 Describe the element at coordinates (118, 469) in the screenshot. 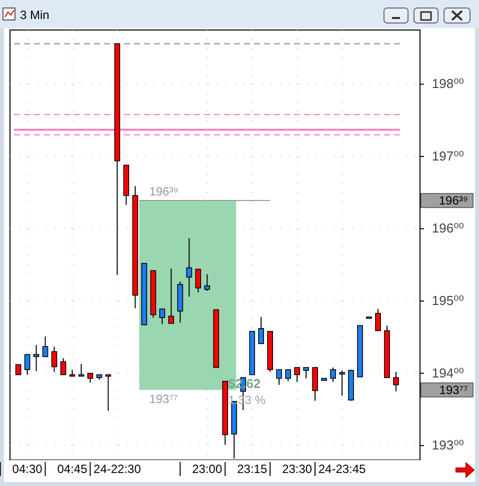

I see `x-tick-label: 24-22:30` at that location.